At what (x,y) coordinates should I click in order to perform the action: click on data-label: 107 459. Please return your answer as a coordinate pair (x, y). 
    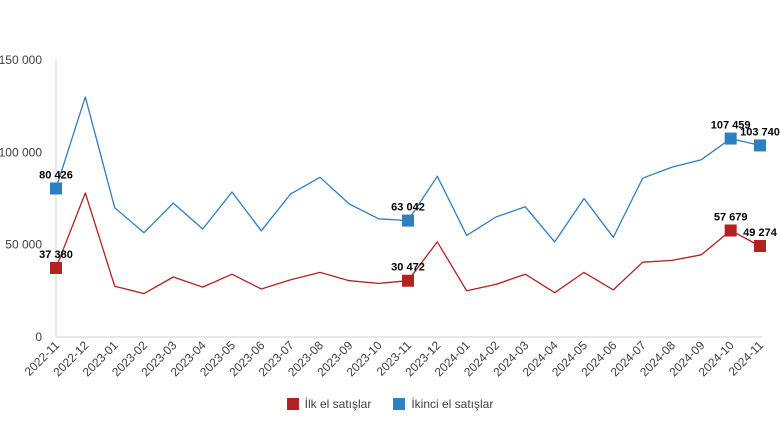
    Looking at the image, I should click on (731, 126).